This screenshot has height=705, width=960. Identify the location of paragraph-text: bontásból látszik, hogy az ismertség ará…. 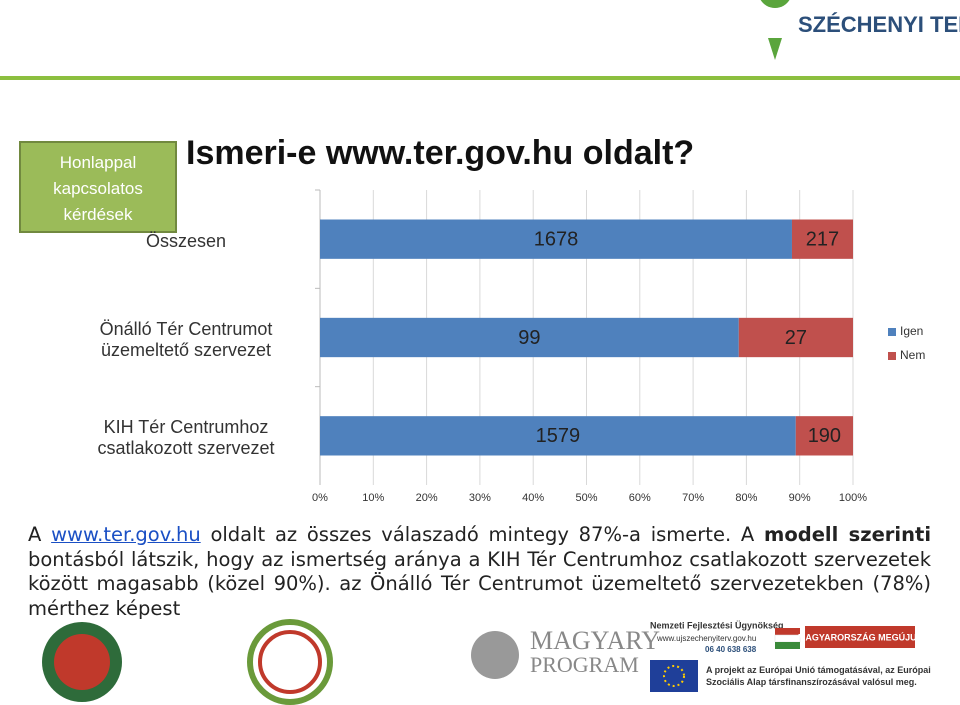
(479, 583).